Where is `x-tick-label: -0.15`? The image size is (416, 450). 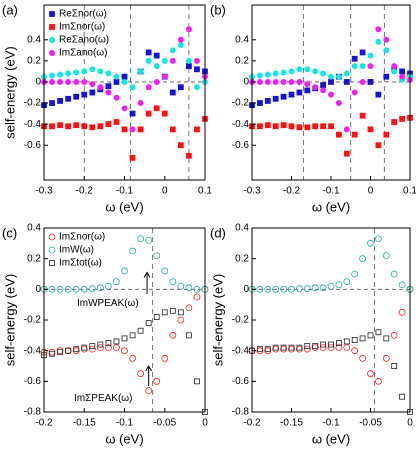
x-tick-label: -0.15 is located at coordinates (291, 423).